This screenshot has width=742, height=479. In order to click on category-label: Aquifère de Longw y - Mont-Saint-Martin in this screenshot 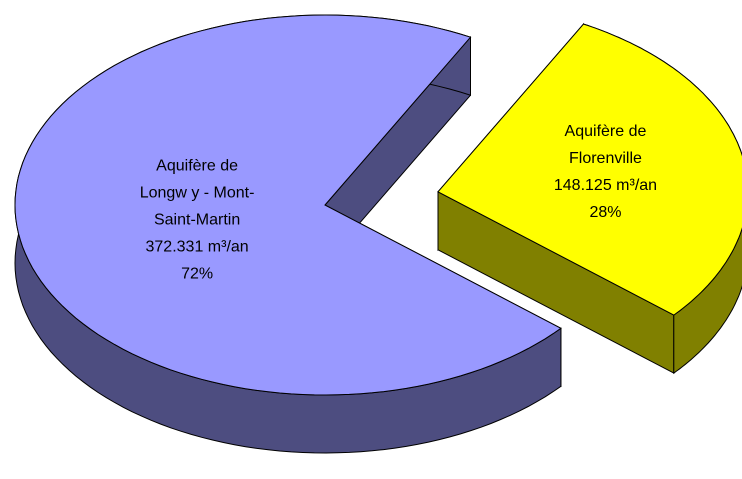, I will do `click(197, 193)`.